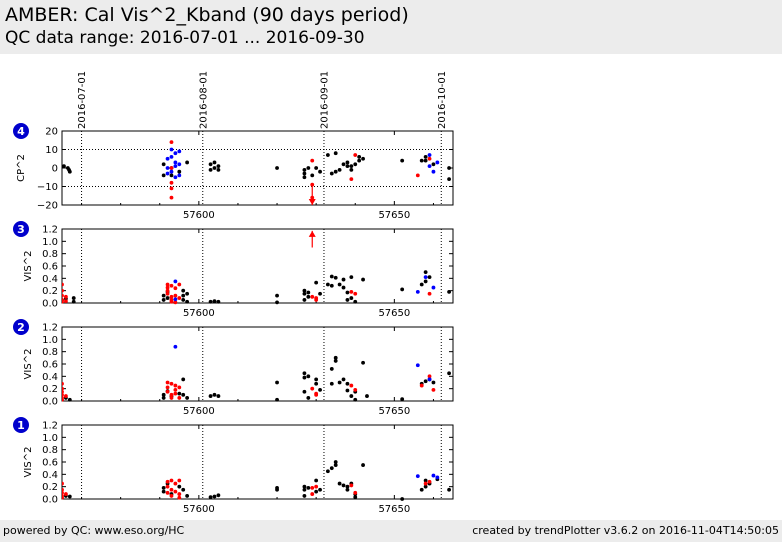 The image size is (782, 542). I want to click on y-tick-label: 0.0, so click(50, 402).